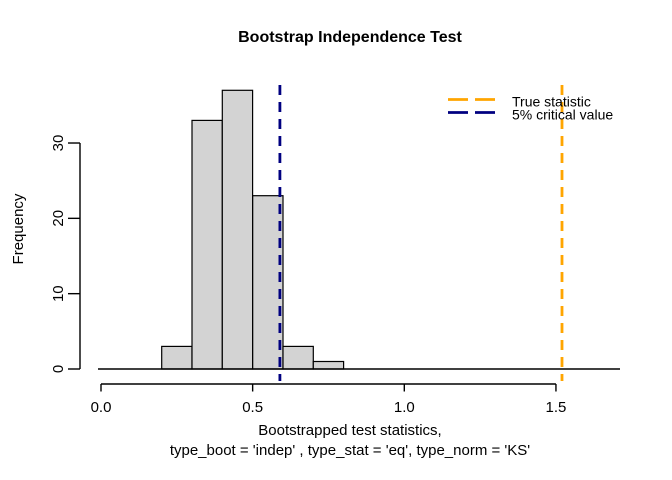 This screenshot has width=672, height=480. What do you see at coordinates (58, 369) in the screenshot?
I see `y-tick-label: 0` at bounding box center [58, 369].